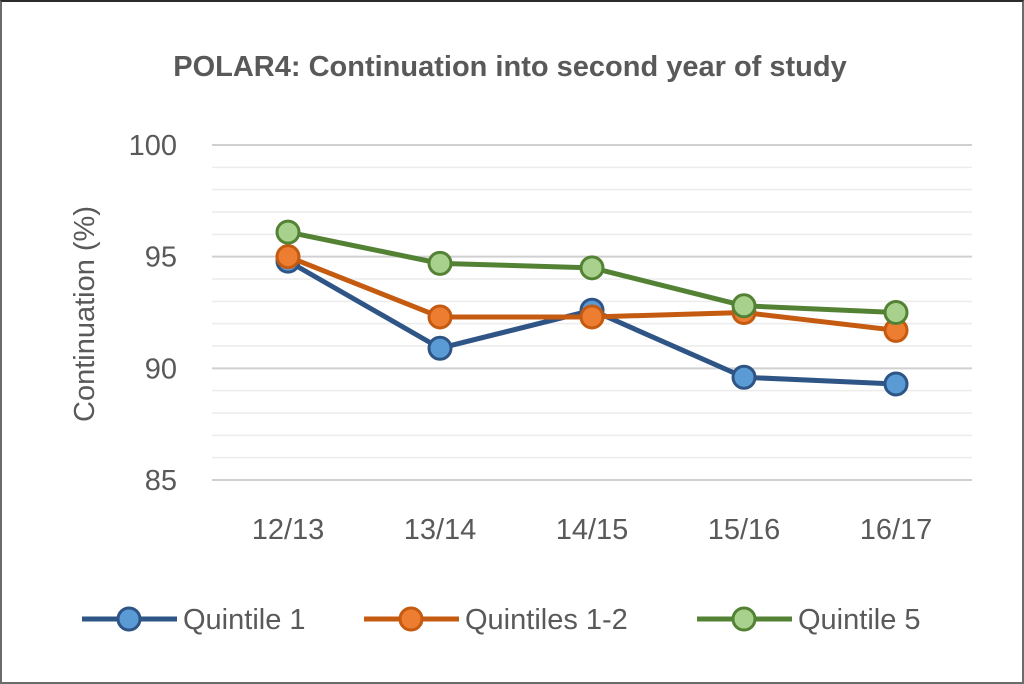 The image size is (1024, 684). Describe the element at coordinates (153, 146) in the screenshot. I see `y-tick-label: 100` at that location.